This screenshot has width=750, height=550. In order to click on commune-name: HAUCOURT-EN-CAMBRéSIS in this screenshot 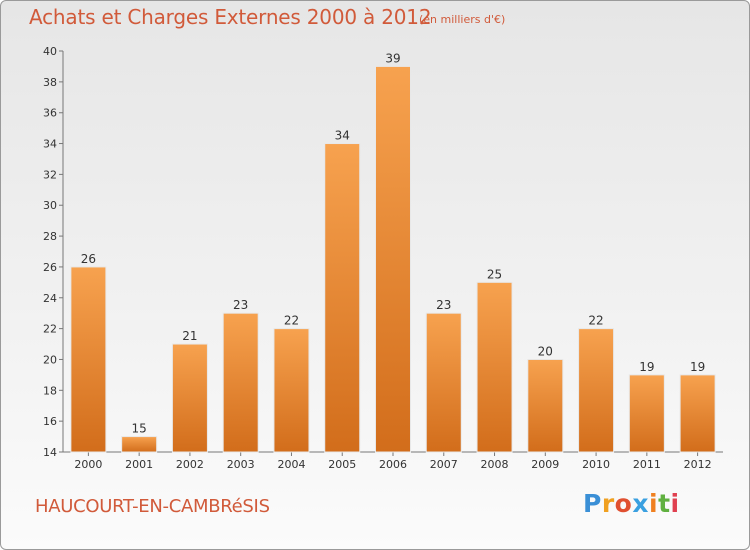, I will do `click(152, 506)`.